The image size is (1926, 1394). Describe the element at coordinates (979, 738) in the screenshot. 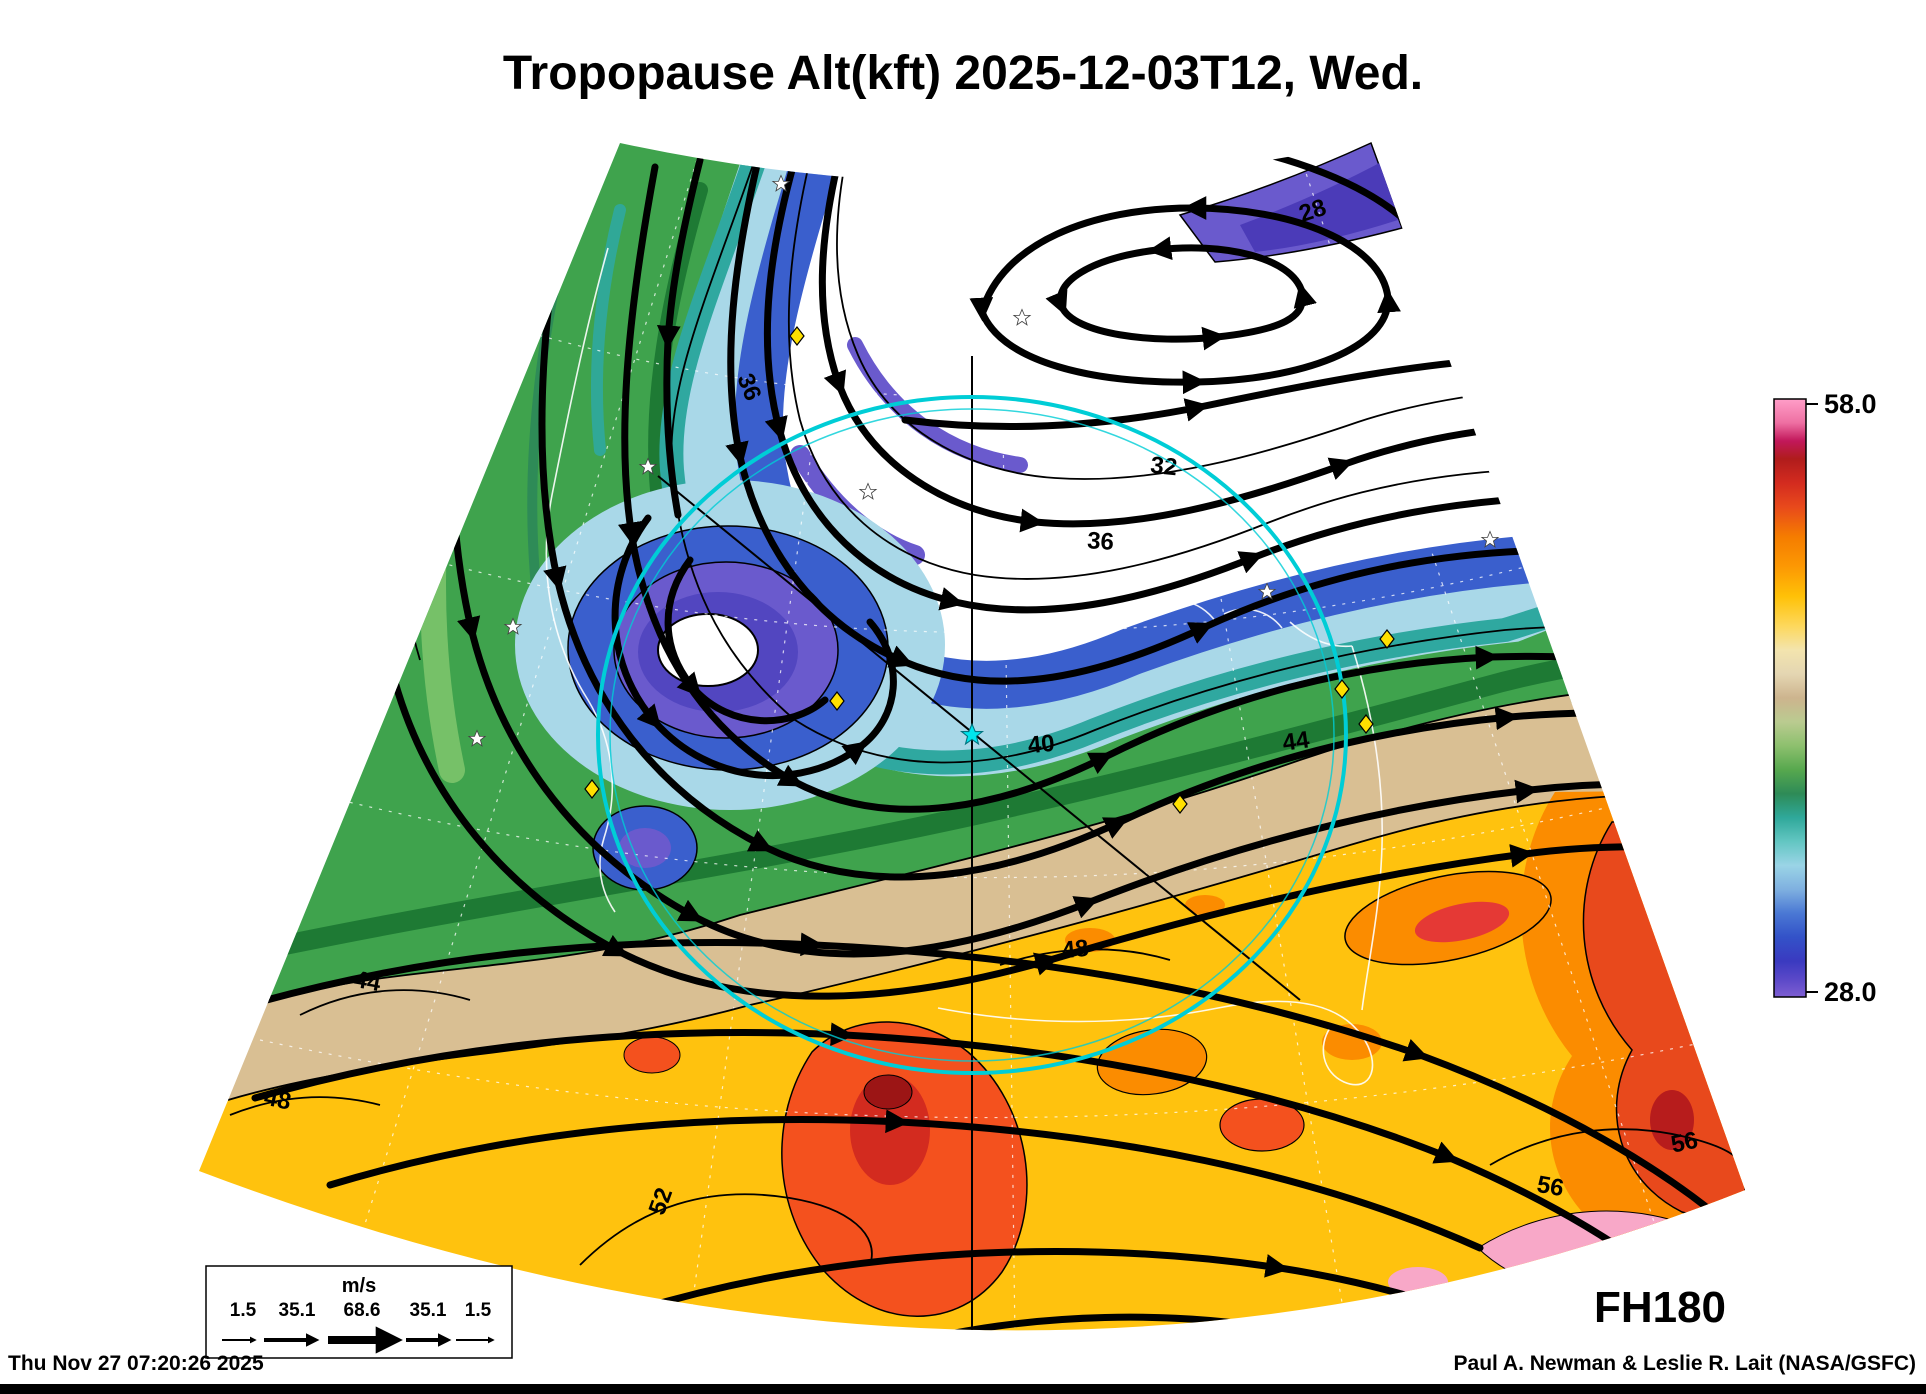

I see `track-diagonal-line` at that location.